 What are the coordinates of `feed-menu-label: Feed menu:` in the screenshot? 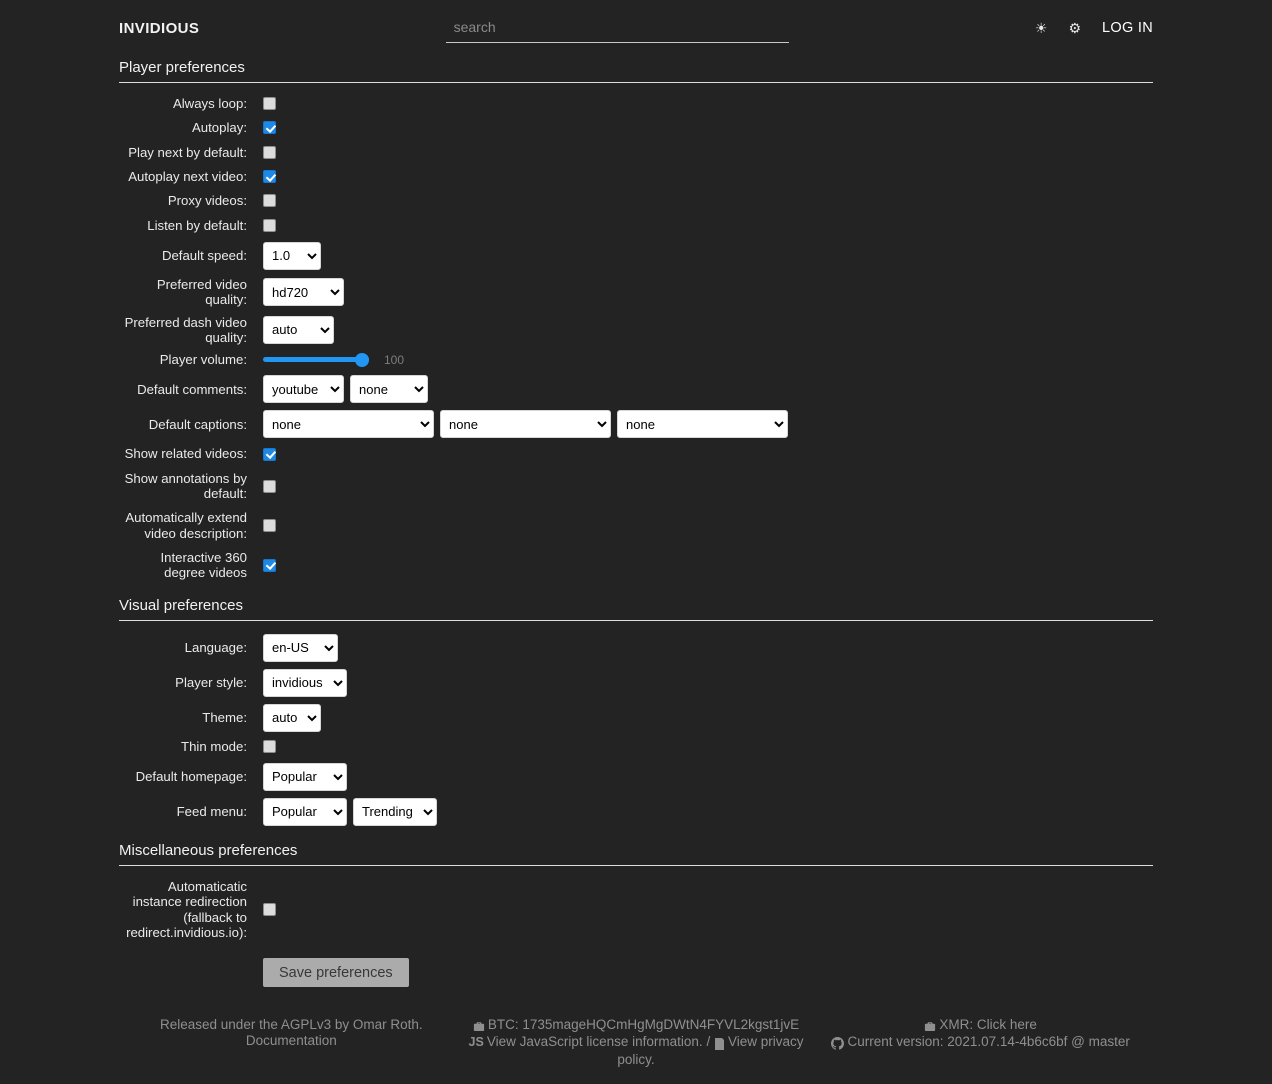 It's located at (211, 812).